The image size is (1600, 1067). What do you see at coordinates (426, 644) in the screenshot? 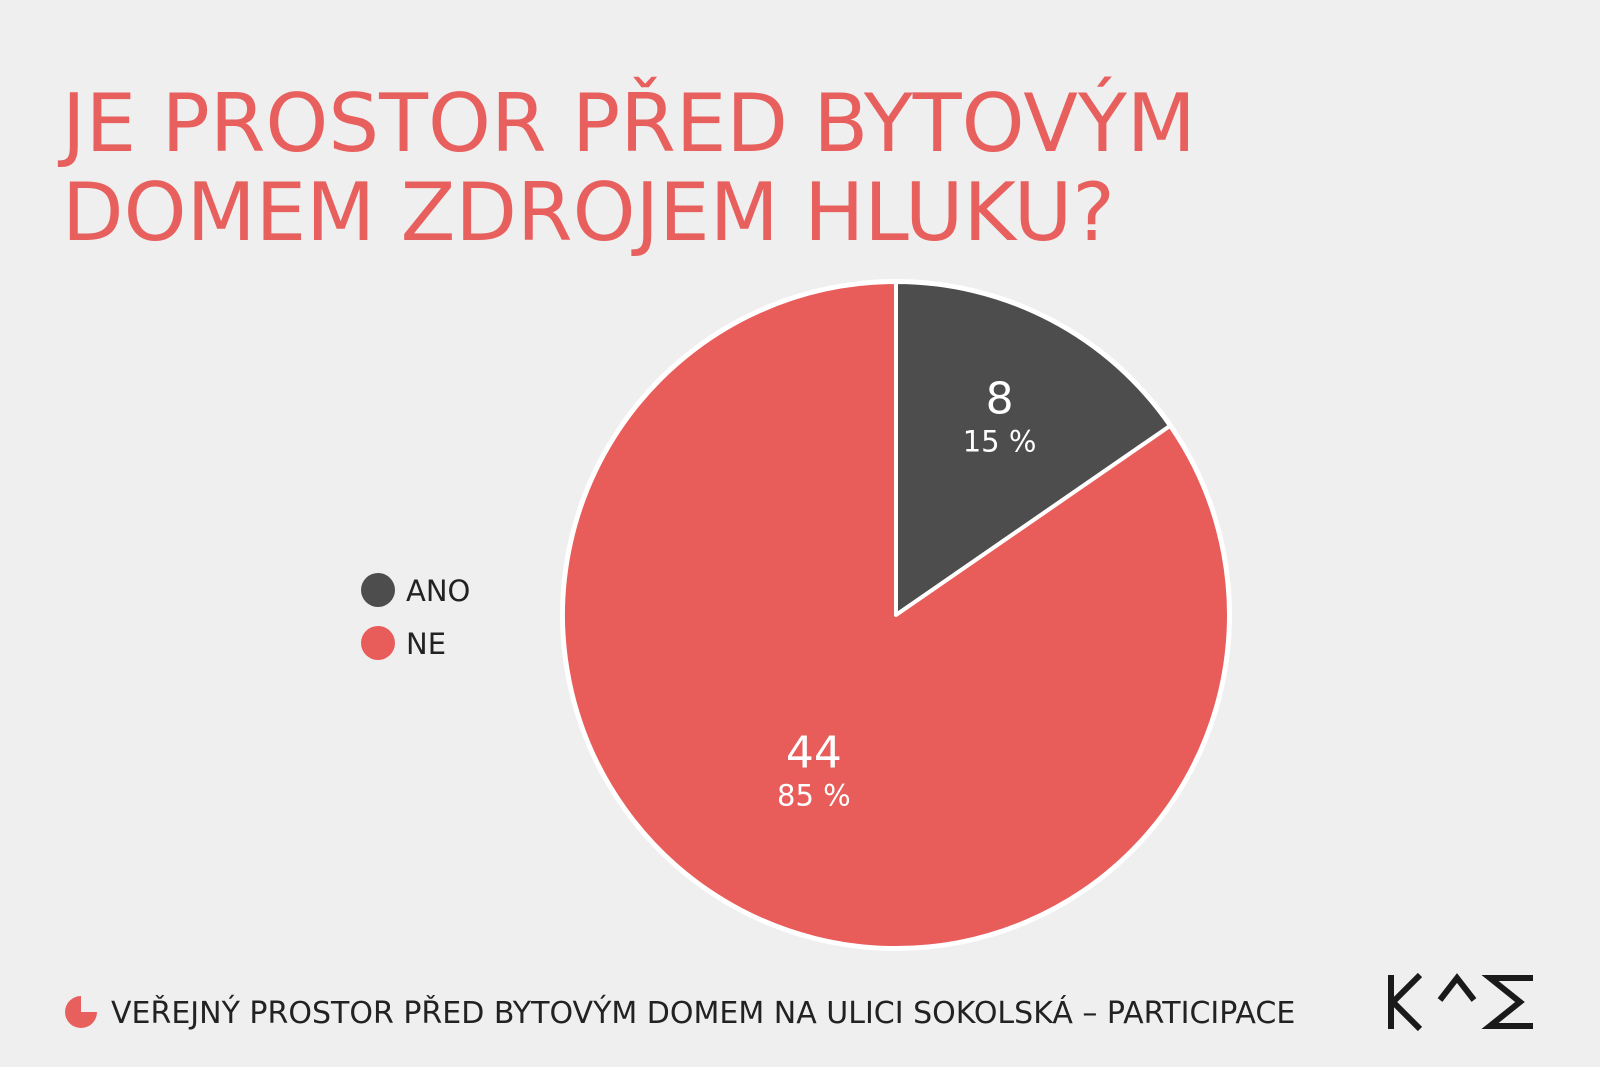
I see `legend-label: NE` at bounding box center [426, 644].